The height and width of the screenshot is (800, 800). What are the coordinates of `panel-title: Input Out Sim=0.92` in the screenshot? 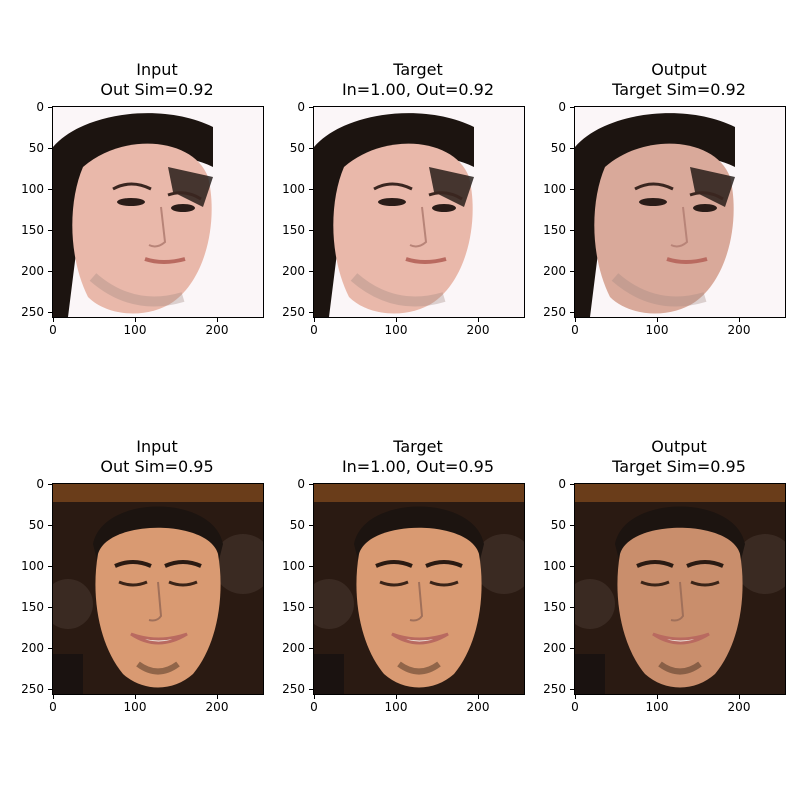 It's located at (157, 80).